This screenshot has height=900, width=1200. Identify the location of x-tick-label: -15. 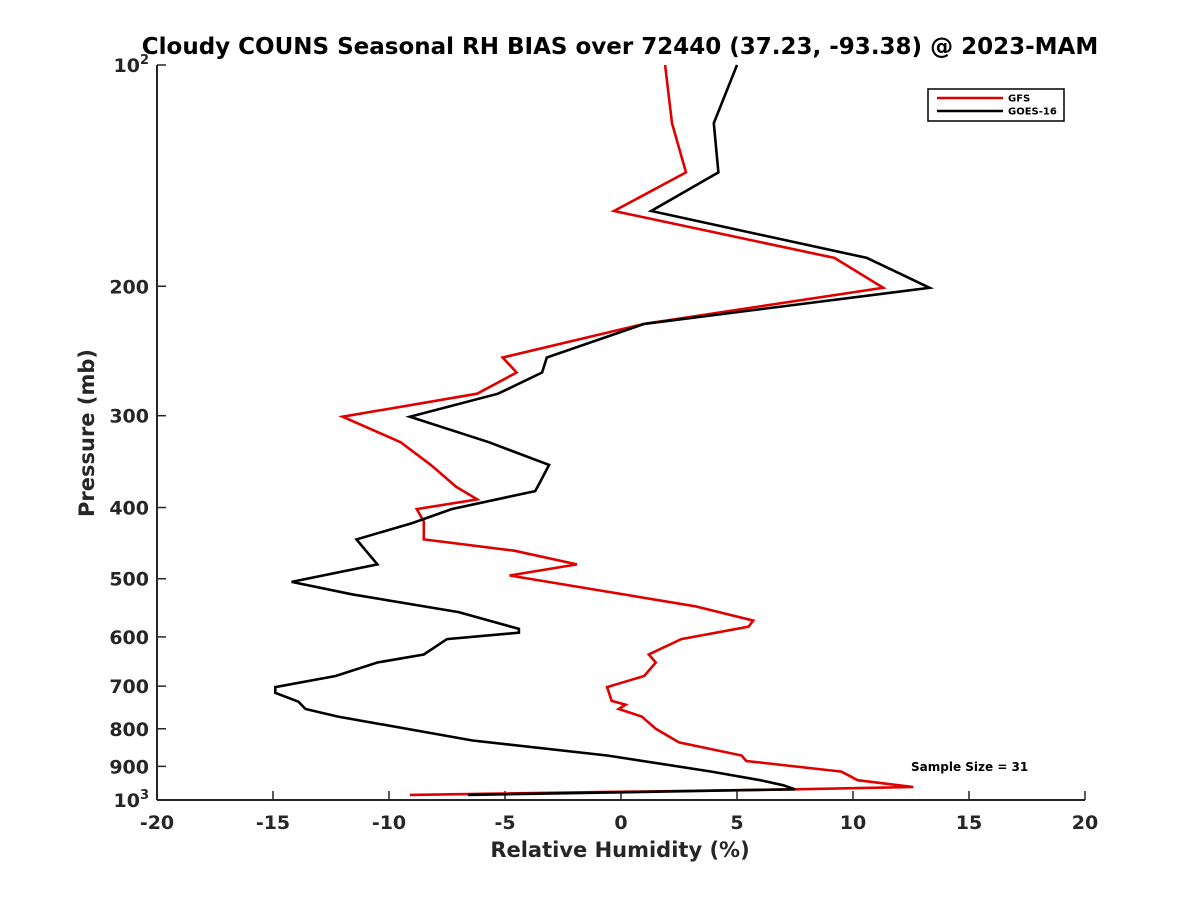
(273, 823).